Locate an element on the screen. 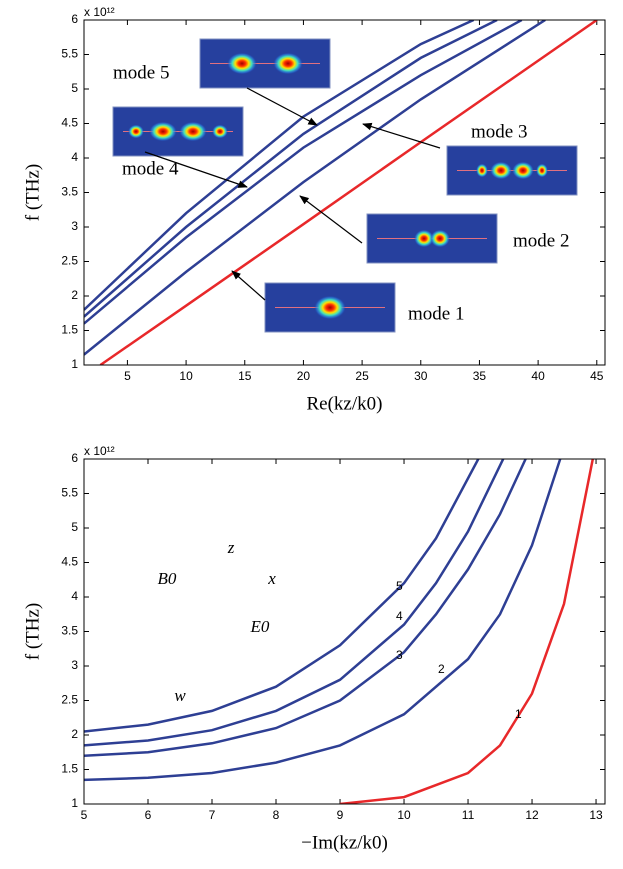  x-tick-label: 12 is located at coordinates (532, 815).